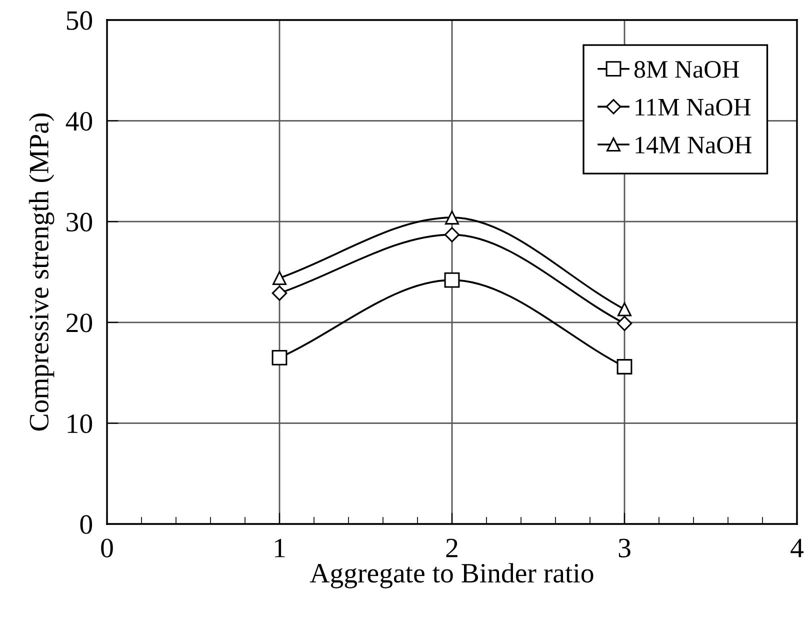  I want to click on y-tick-label: 20, so click(79, 323).